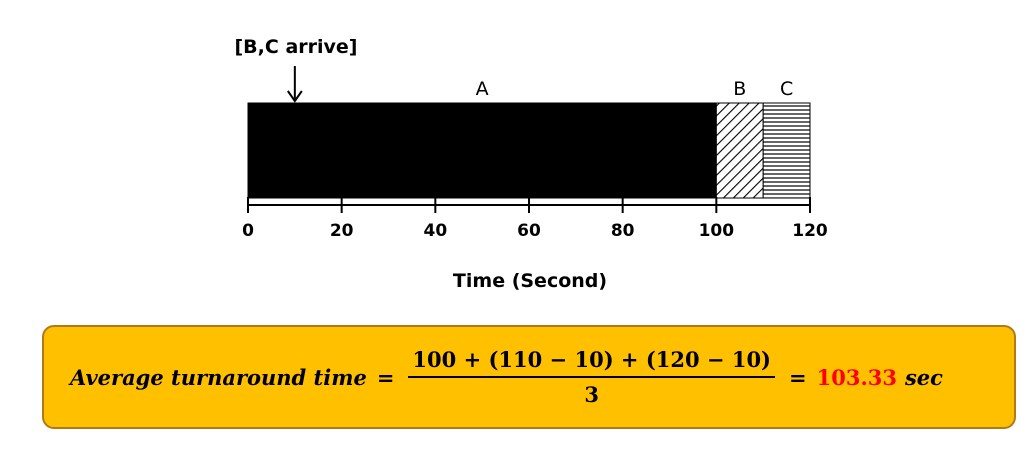 The height and width of the screenshot is (468, 1036). I want to click on axis-tick-label: 120, so click(810, 231).